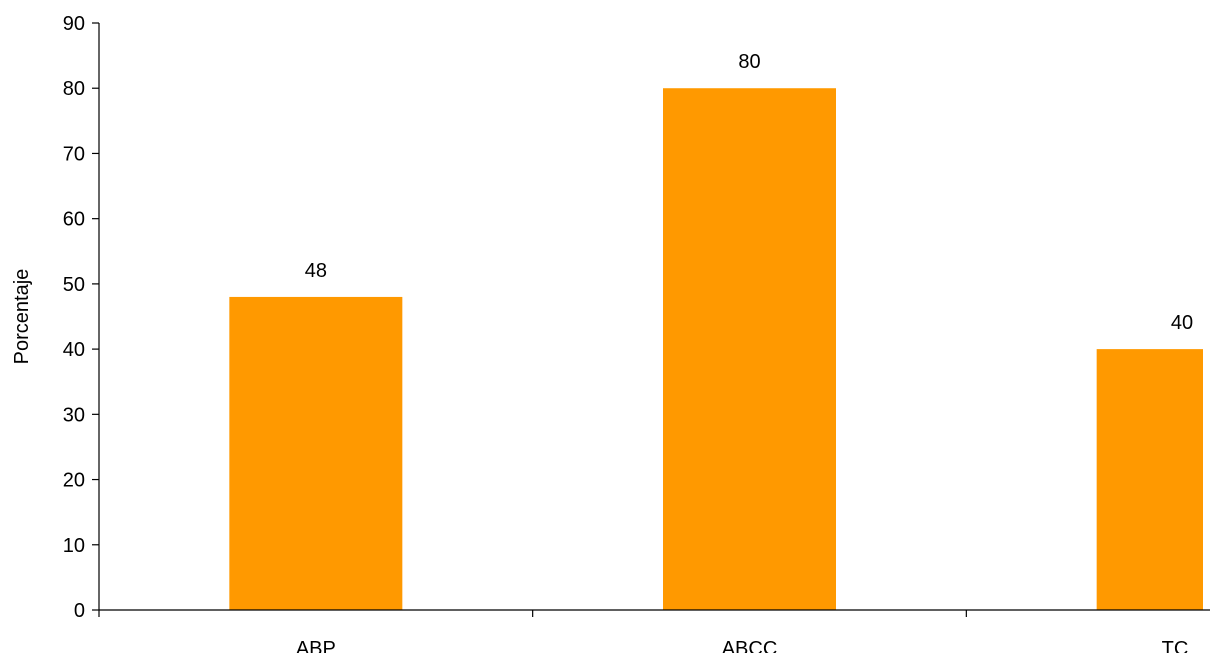  Describe the element at coordinates (74, 415) in the screenshot. I see `y-tick-label: 30` at that location.